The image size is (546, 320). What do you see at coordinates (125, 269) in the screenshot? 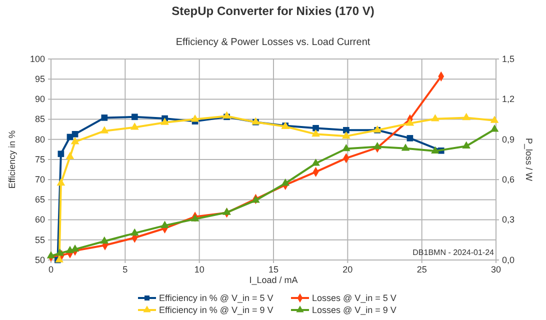
I see `x-tick-label: 5` at bounding box center [125, 269].